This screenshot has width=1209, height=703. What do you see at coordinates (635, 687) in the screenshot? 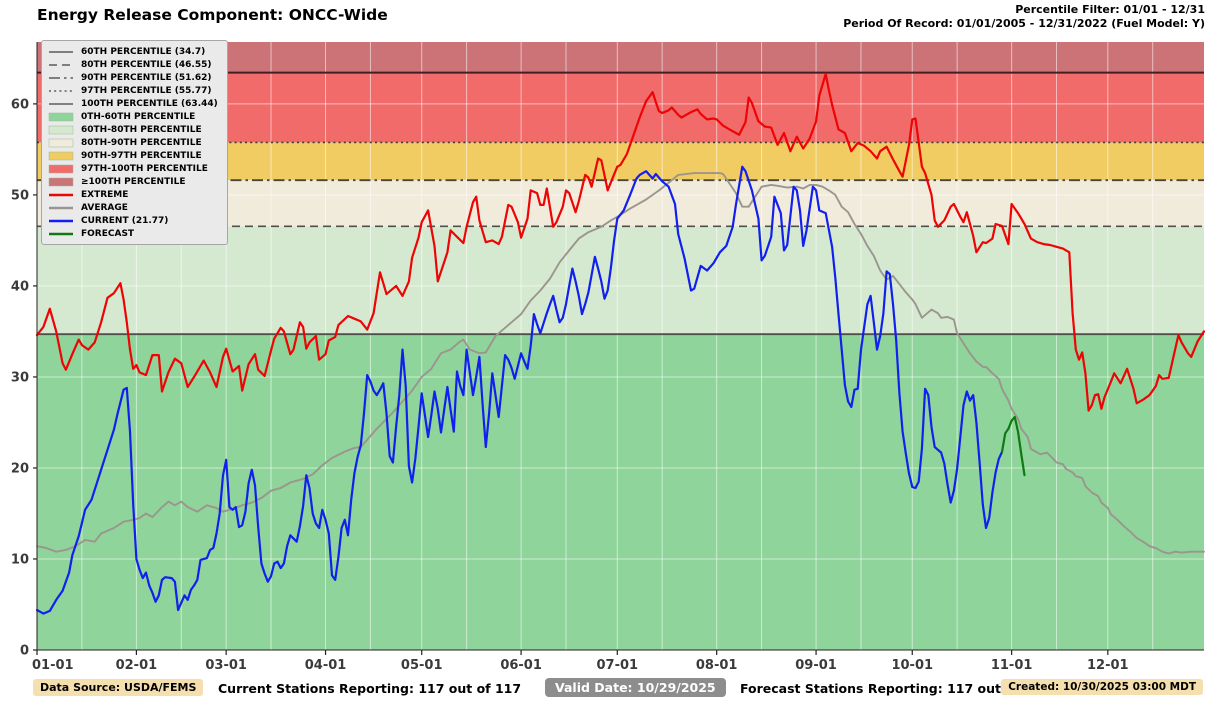
I see `valid-date-badge: Valid Date: 10/29/2025` at bounding box center [635, 687].